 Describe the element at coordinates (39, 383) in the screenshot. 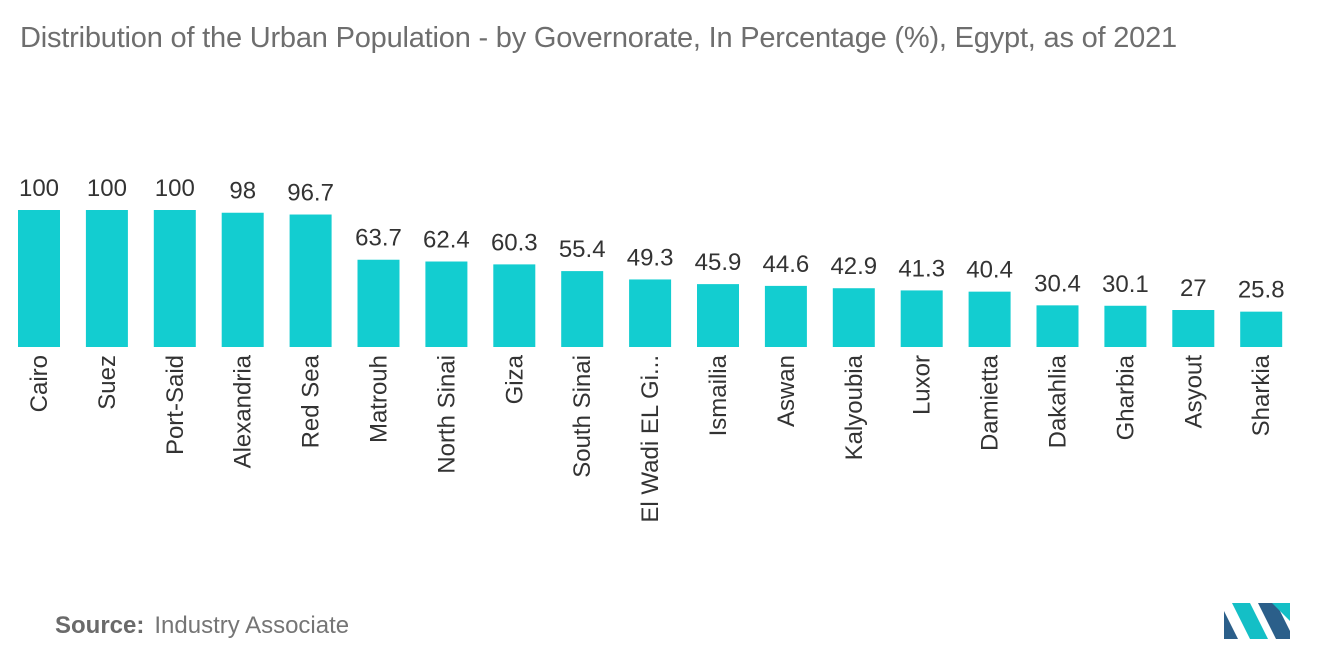

I see `category-label-0: Cairo` at that location.